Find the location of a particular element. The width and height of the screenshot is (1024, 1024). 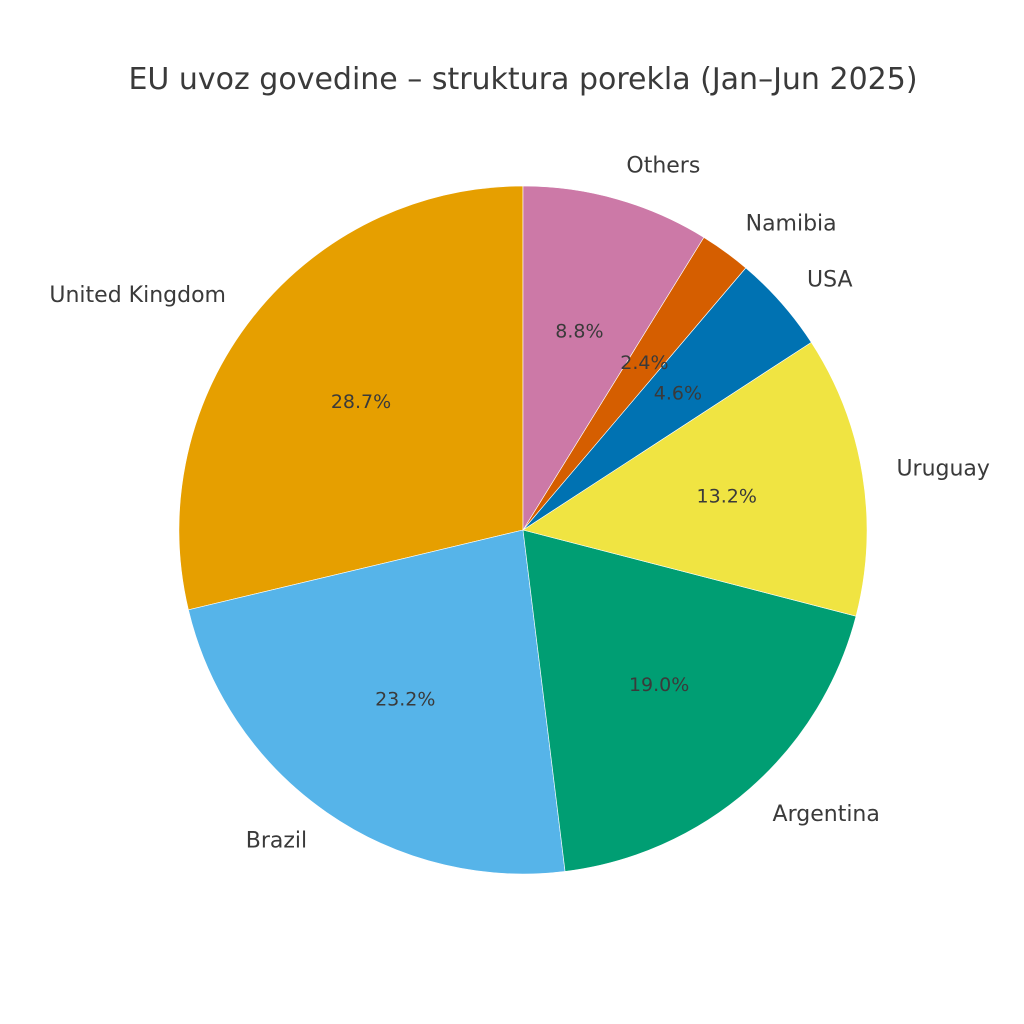

pie-slice-others is located at coordinates (613, 358).